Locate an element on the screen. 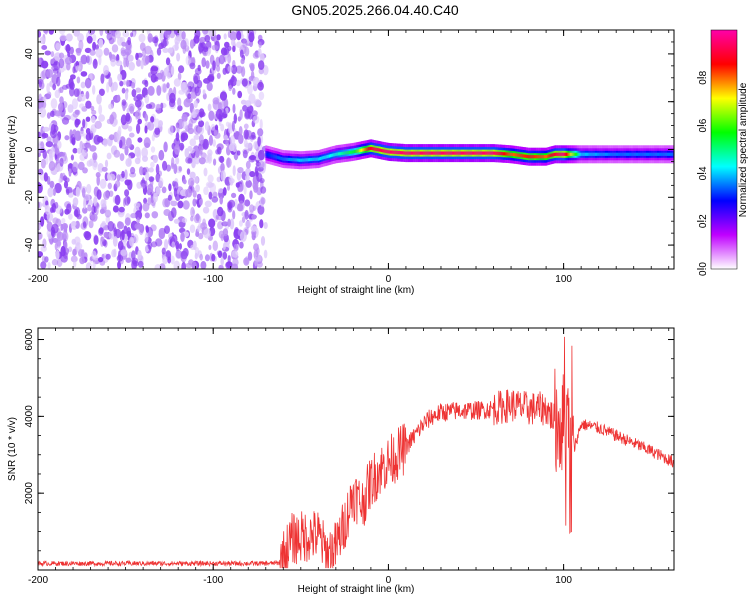 This screenshot has height=600, width=750. colorbar-scale is located at coordinates (724, 149).